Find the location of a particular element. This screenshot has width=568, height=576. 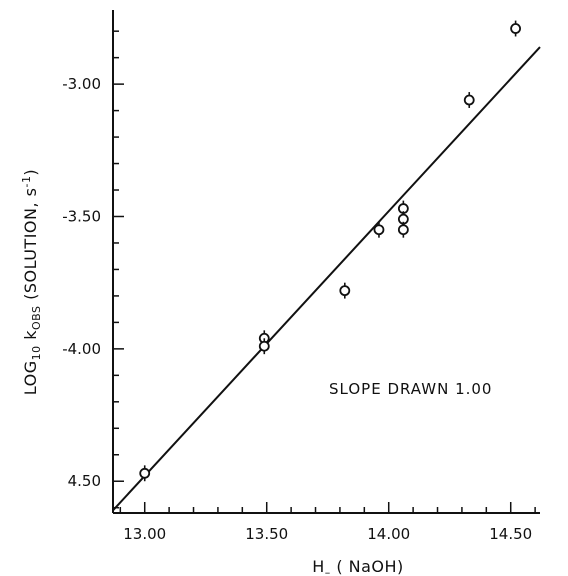

x-tick-label: 14.00 is located at coordinates (388, 534).